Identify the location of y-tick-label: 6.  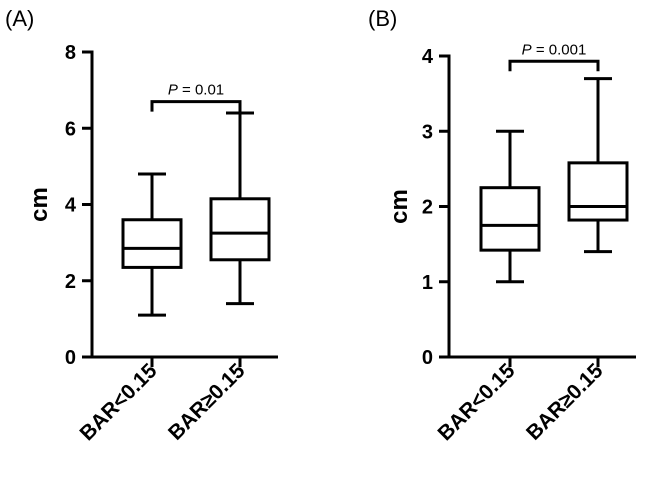
(70, 129).